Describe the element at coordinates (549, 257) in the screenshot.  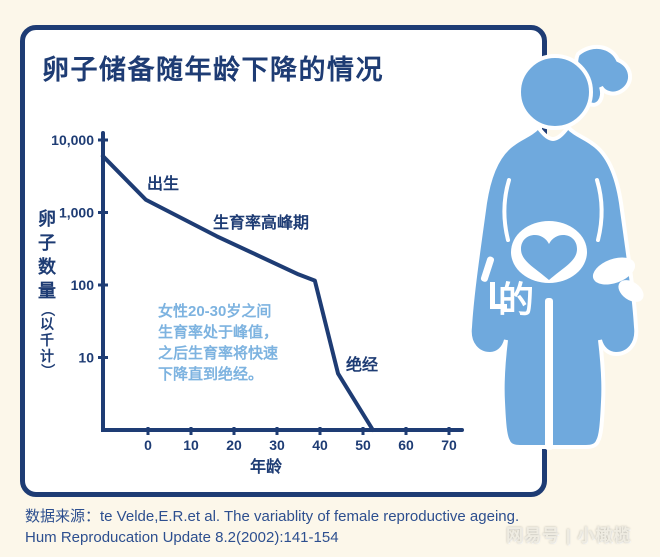
I see `heart-icon` at that location.